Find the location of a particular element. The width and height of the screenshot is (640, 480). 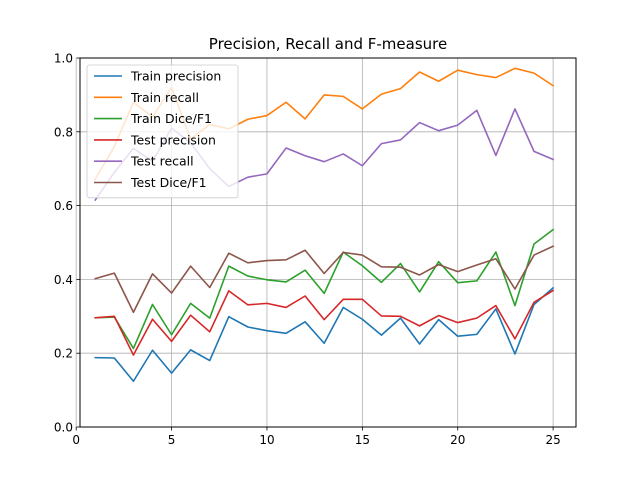

x-tick-label: 25 is located at coordinates (552, 440).